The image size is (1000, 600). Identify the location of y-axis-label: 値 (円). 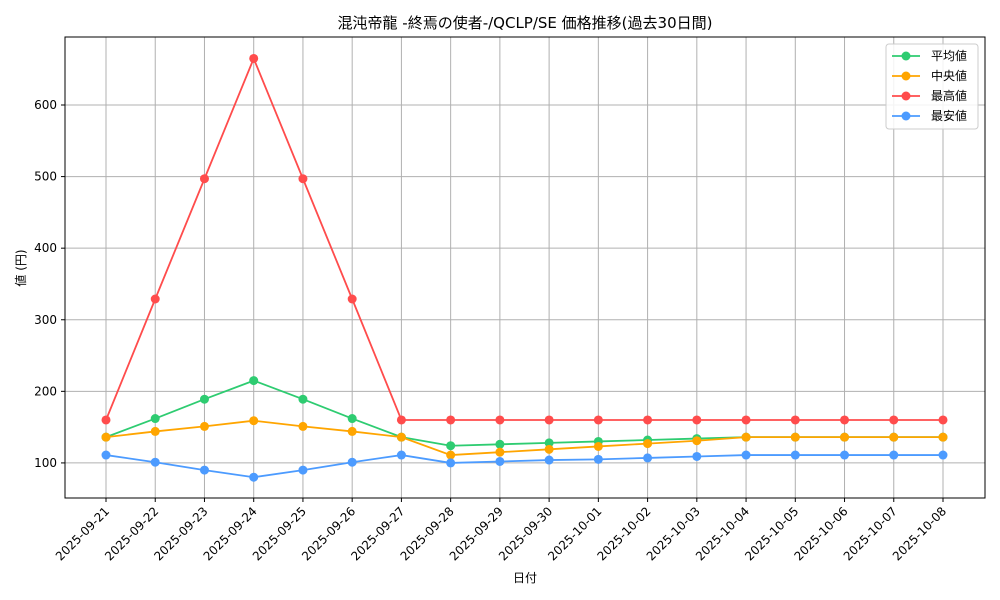
(20, 267).